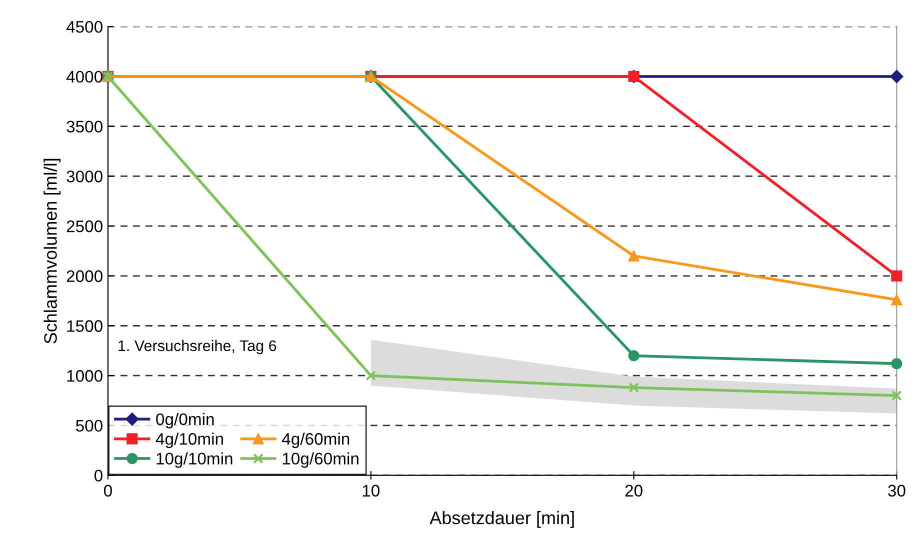 The image size is (915, 554). What do you see at coordinates (897, 490) in the screenshot?
I see `x-tick-label: 30` at bounding box center [897, 490].